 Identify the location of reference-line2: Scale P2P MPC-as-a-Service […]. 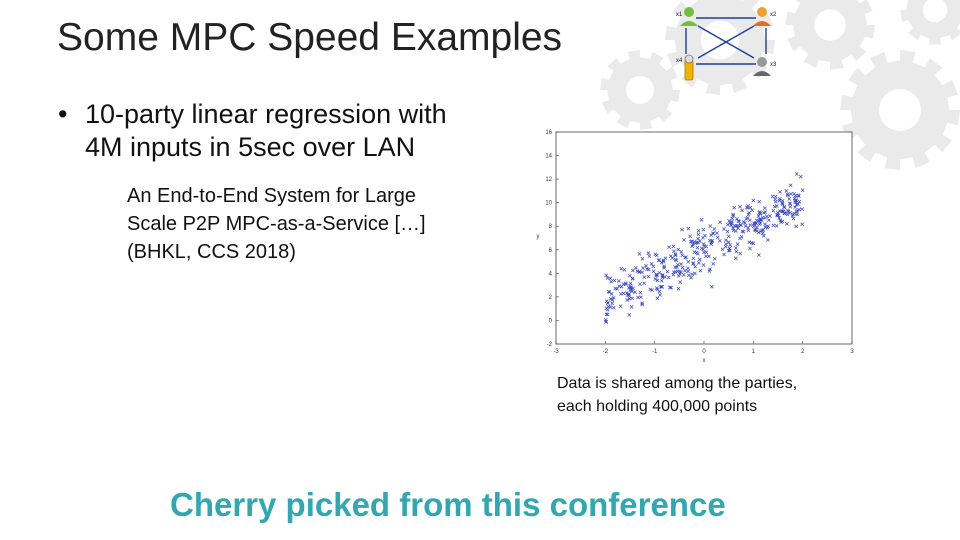
(276, 224).